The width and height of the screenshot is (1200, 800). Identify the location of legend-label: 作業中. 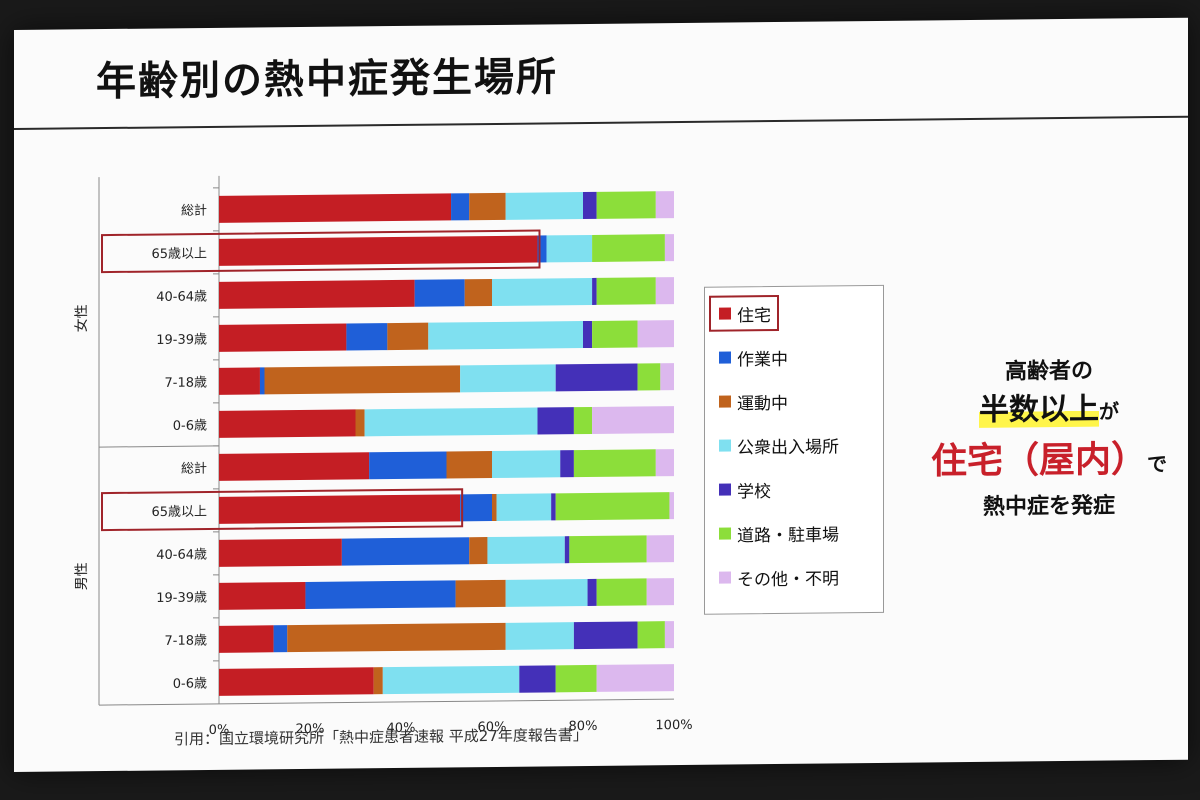
(762, 357).